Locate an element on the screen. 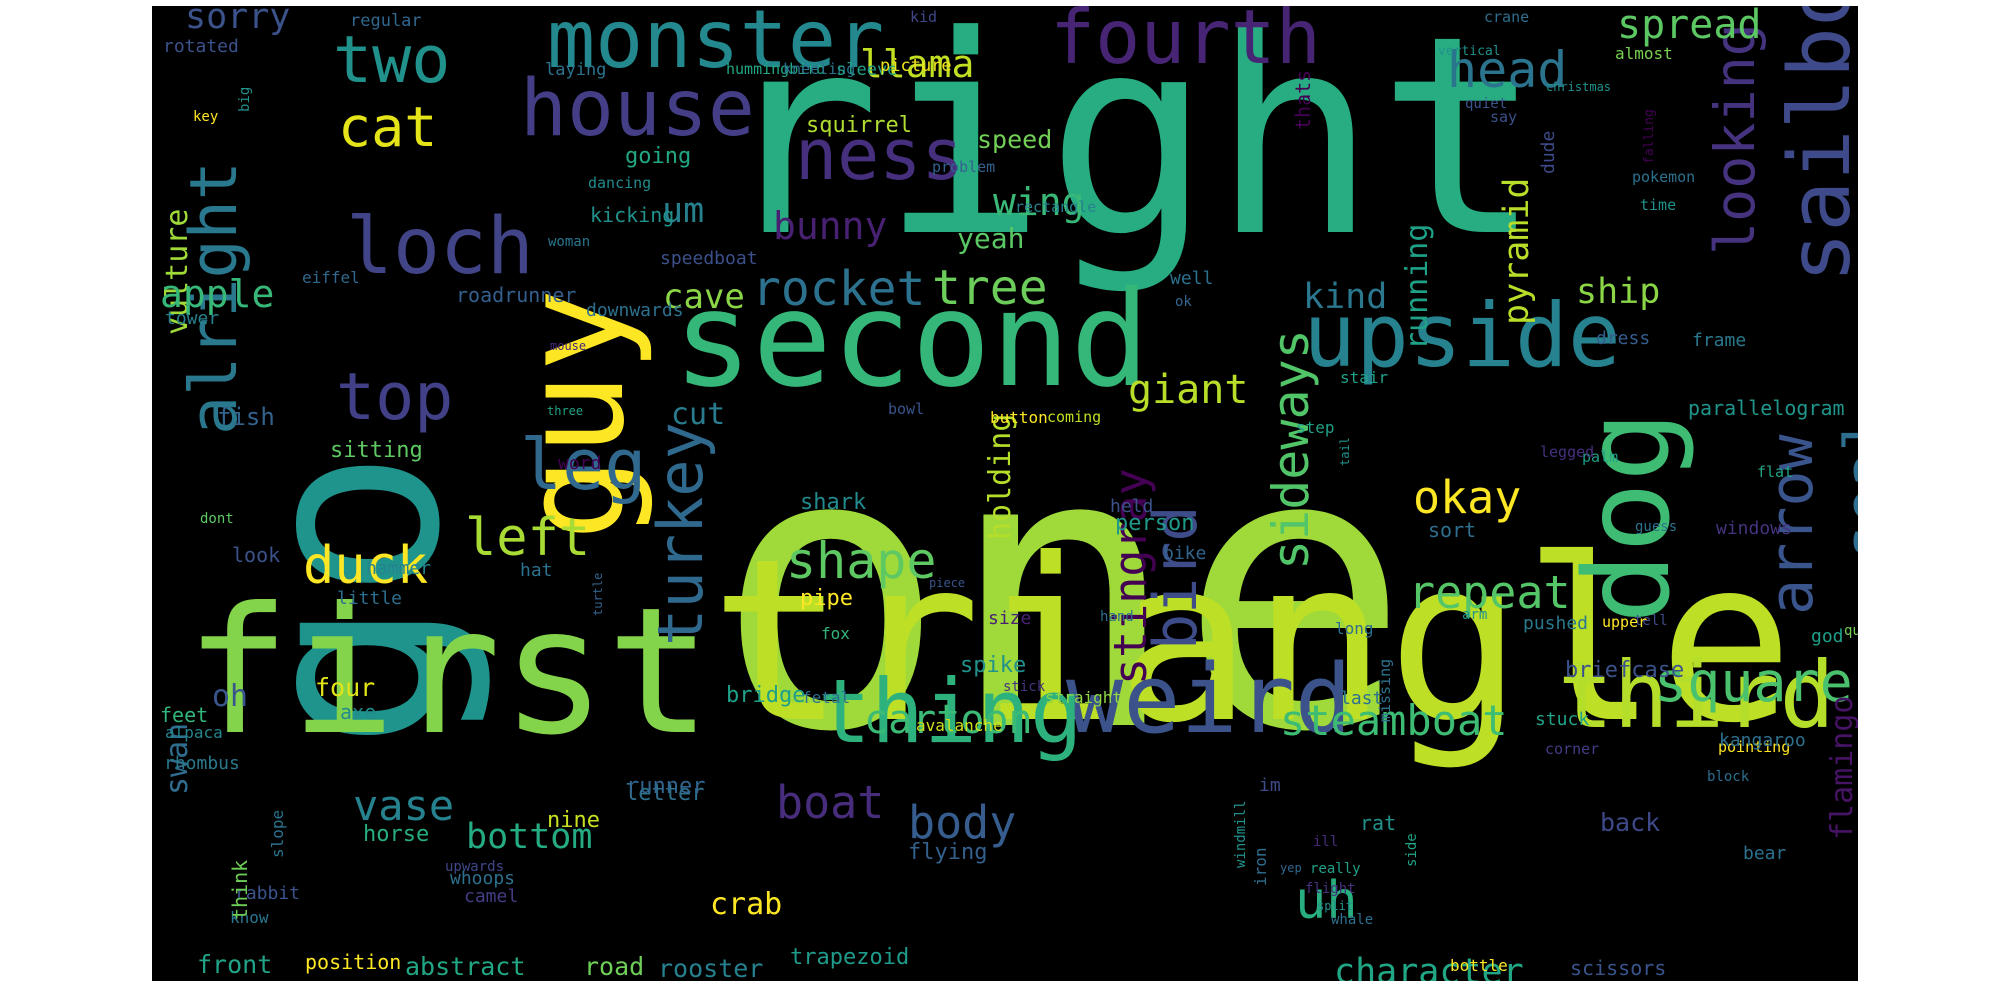 The image size is (2000, 1000). word-christmas: christmas is located at coordinates (1579, 87).